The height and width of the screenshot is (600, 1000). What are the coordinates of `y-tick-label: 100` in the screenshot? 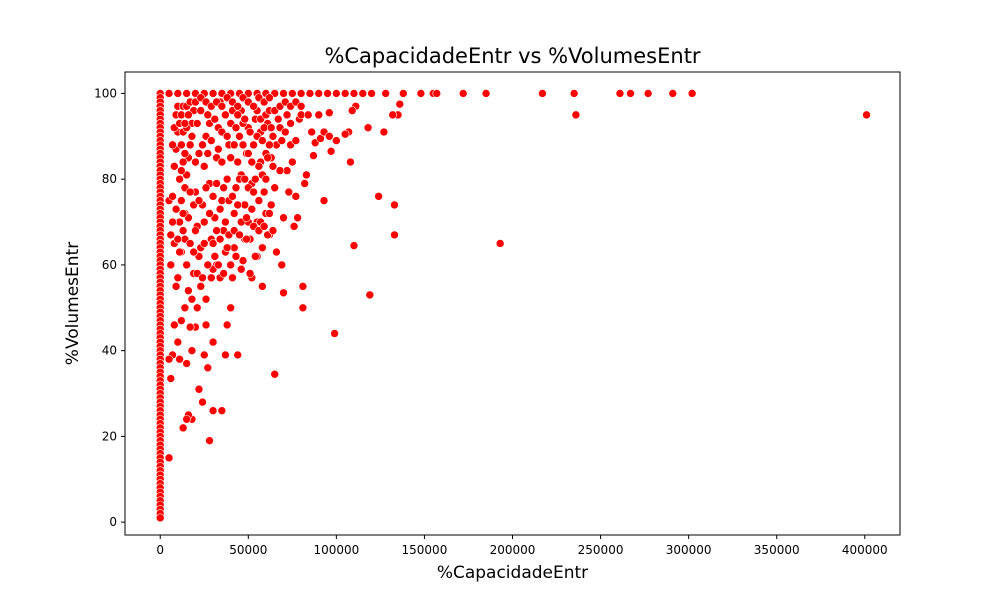 It's located at (105, 93).